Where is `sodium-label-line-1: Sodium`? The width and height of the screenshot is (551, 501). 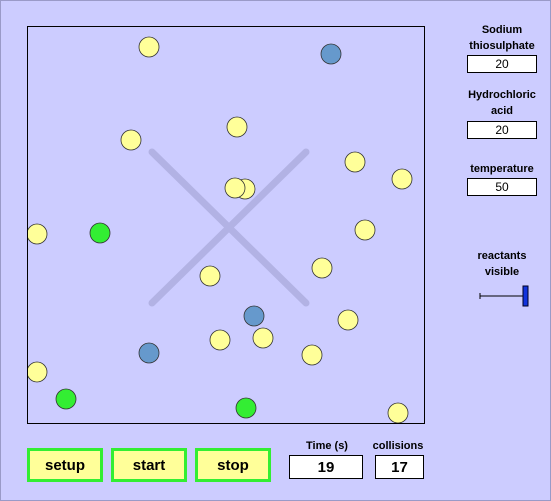
sodium-label-line-1: Sodium is located at coordinates (502, 30).